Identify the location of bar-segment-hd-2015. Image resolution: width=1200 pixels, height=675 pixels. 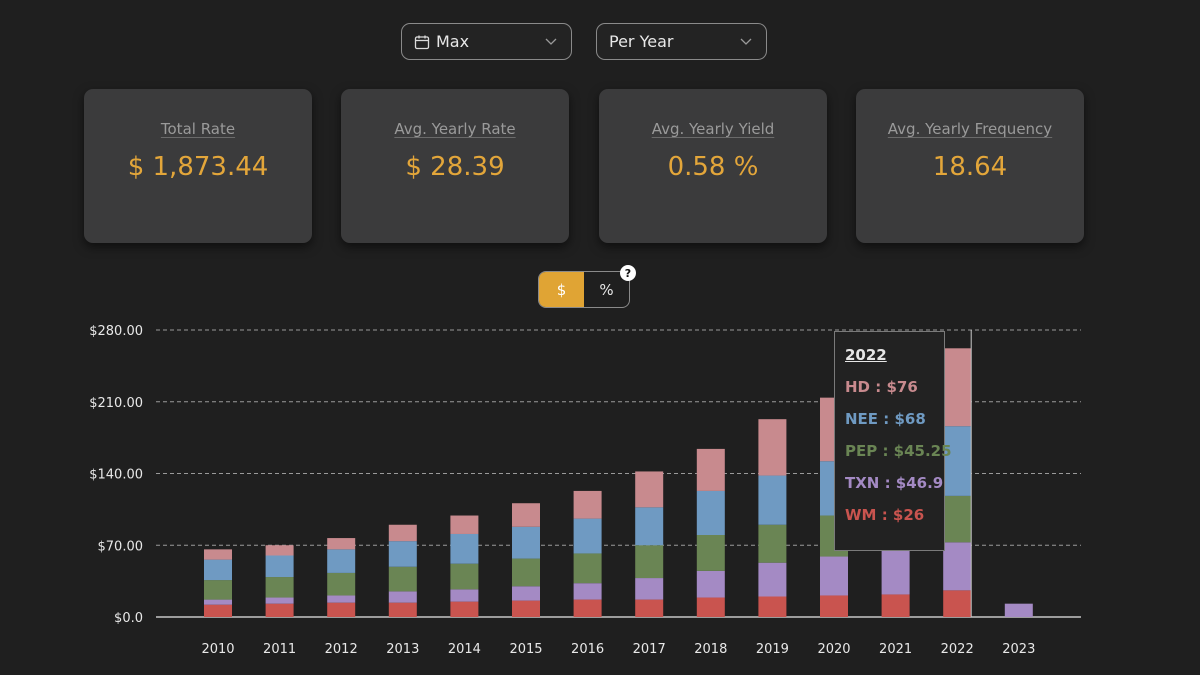
(526, 515).